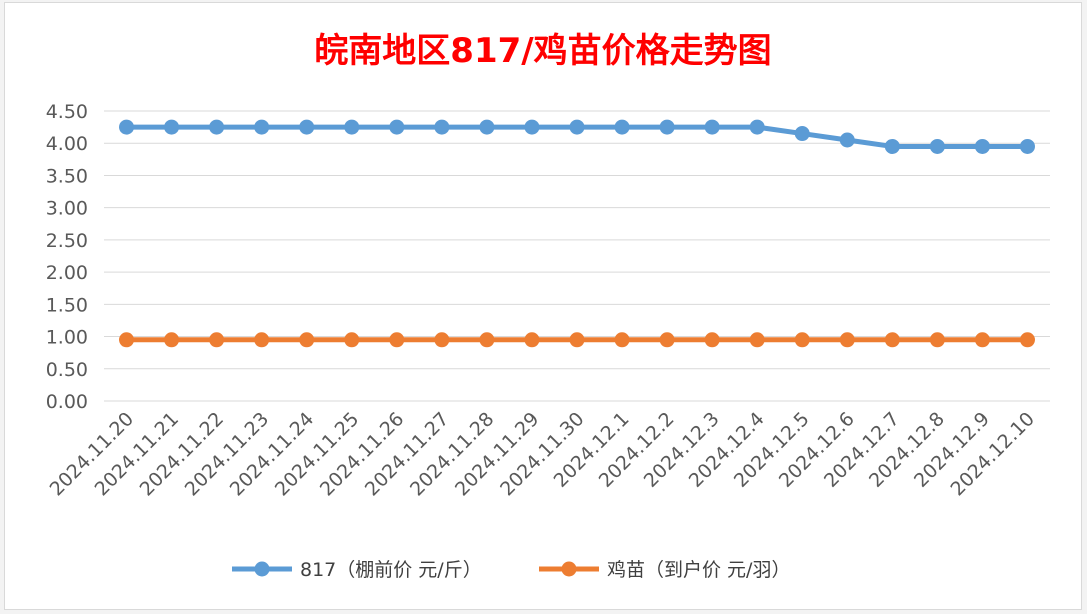 Image resolution: width=1087 pixels, height=614 pixels. I want to click on chart-title: 皖南地区817/鸡苗价格走势图, so click(543, 51).